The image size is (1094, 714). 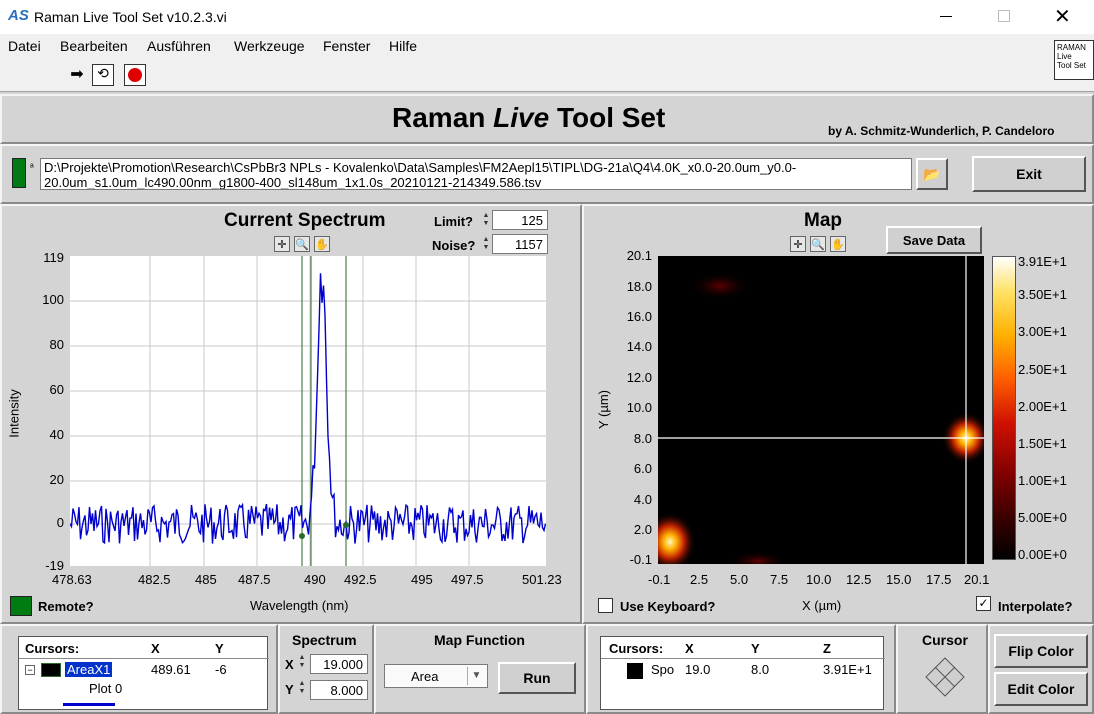 I want to click on col-y: Y, so click(x=755, y=648).